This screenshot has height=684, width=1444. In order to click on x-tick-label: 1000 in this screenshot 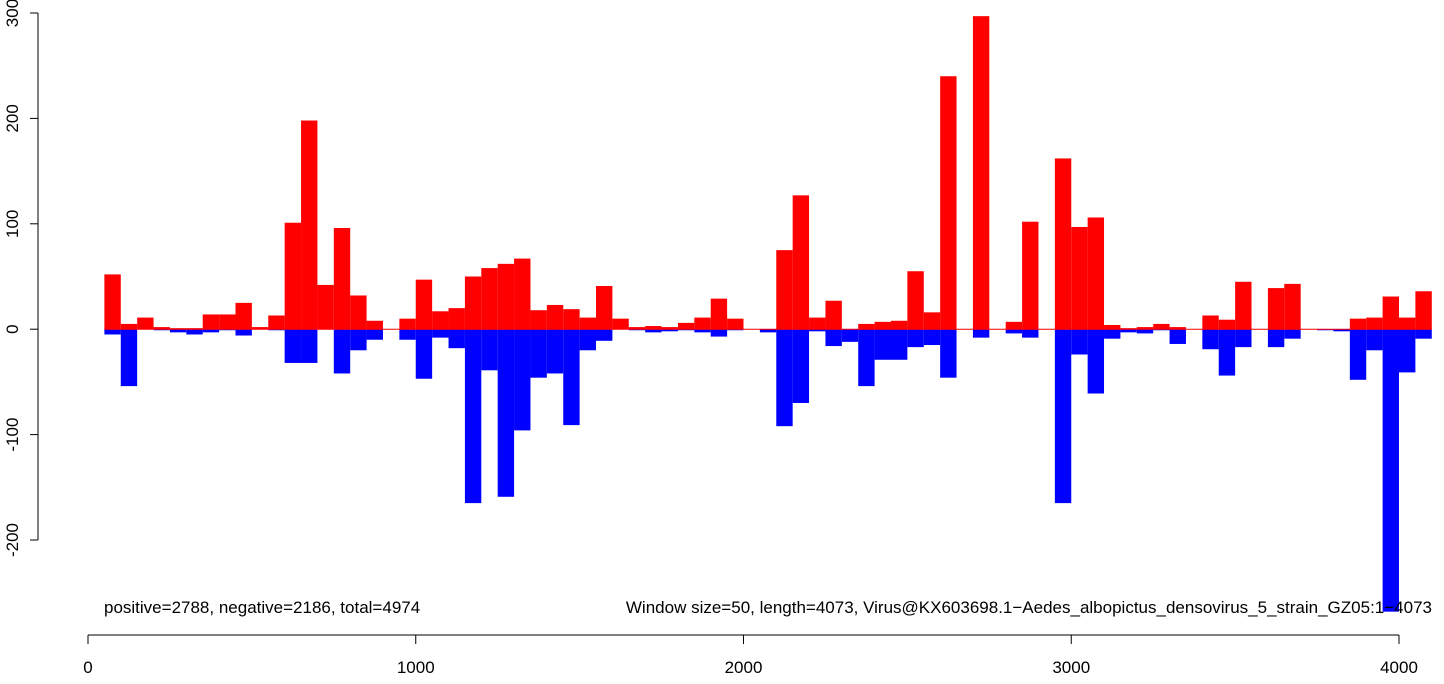, I will do `click(416, 667)`.